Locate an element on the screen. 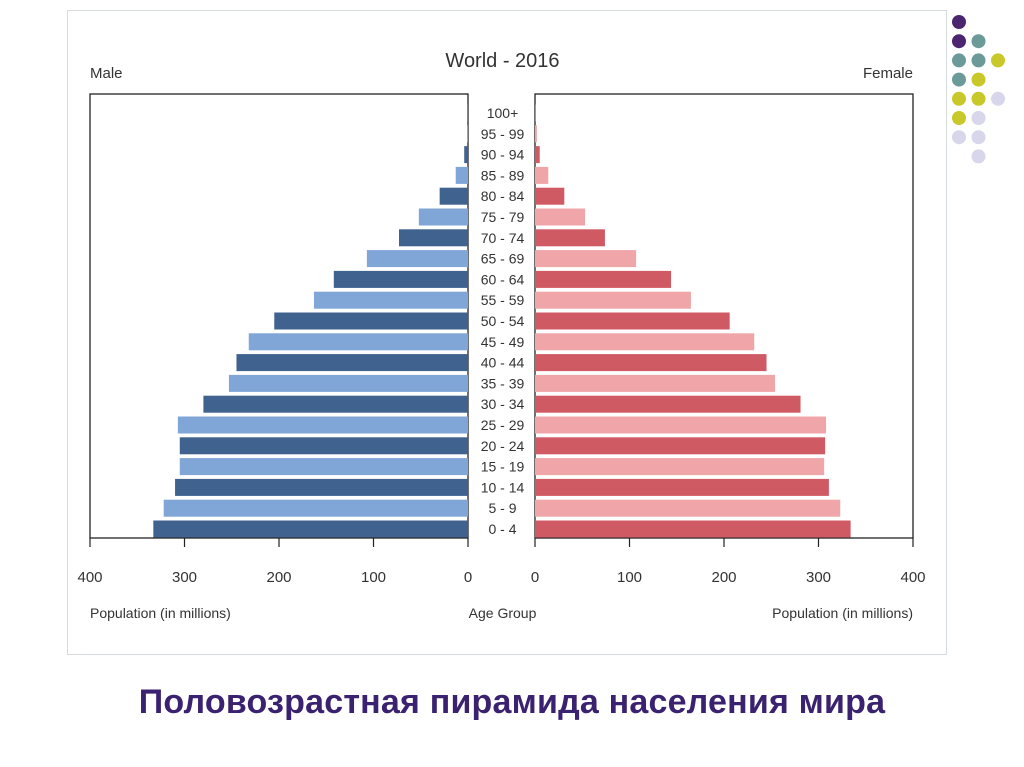 This screenshot has height=767, width=1024. male-tick-label: 100 is located at coordinates (373, 577).